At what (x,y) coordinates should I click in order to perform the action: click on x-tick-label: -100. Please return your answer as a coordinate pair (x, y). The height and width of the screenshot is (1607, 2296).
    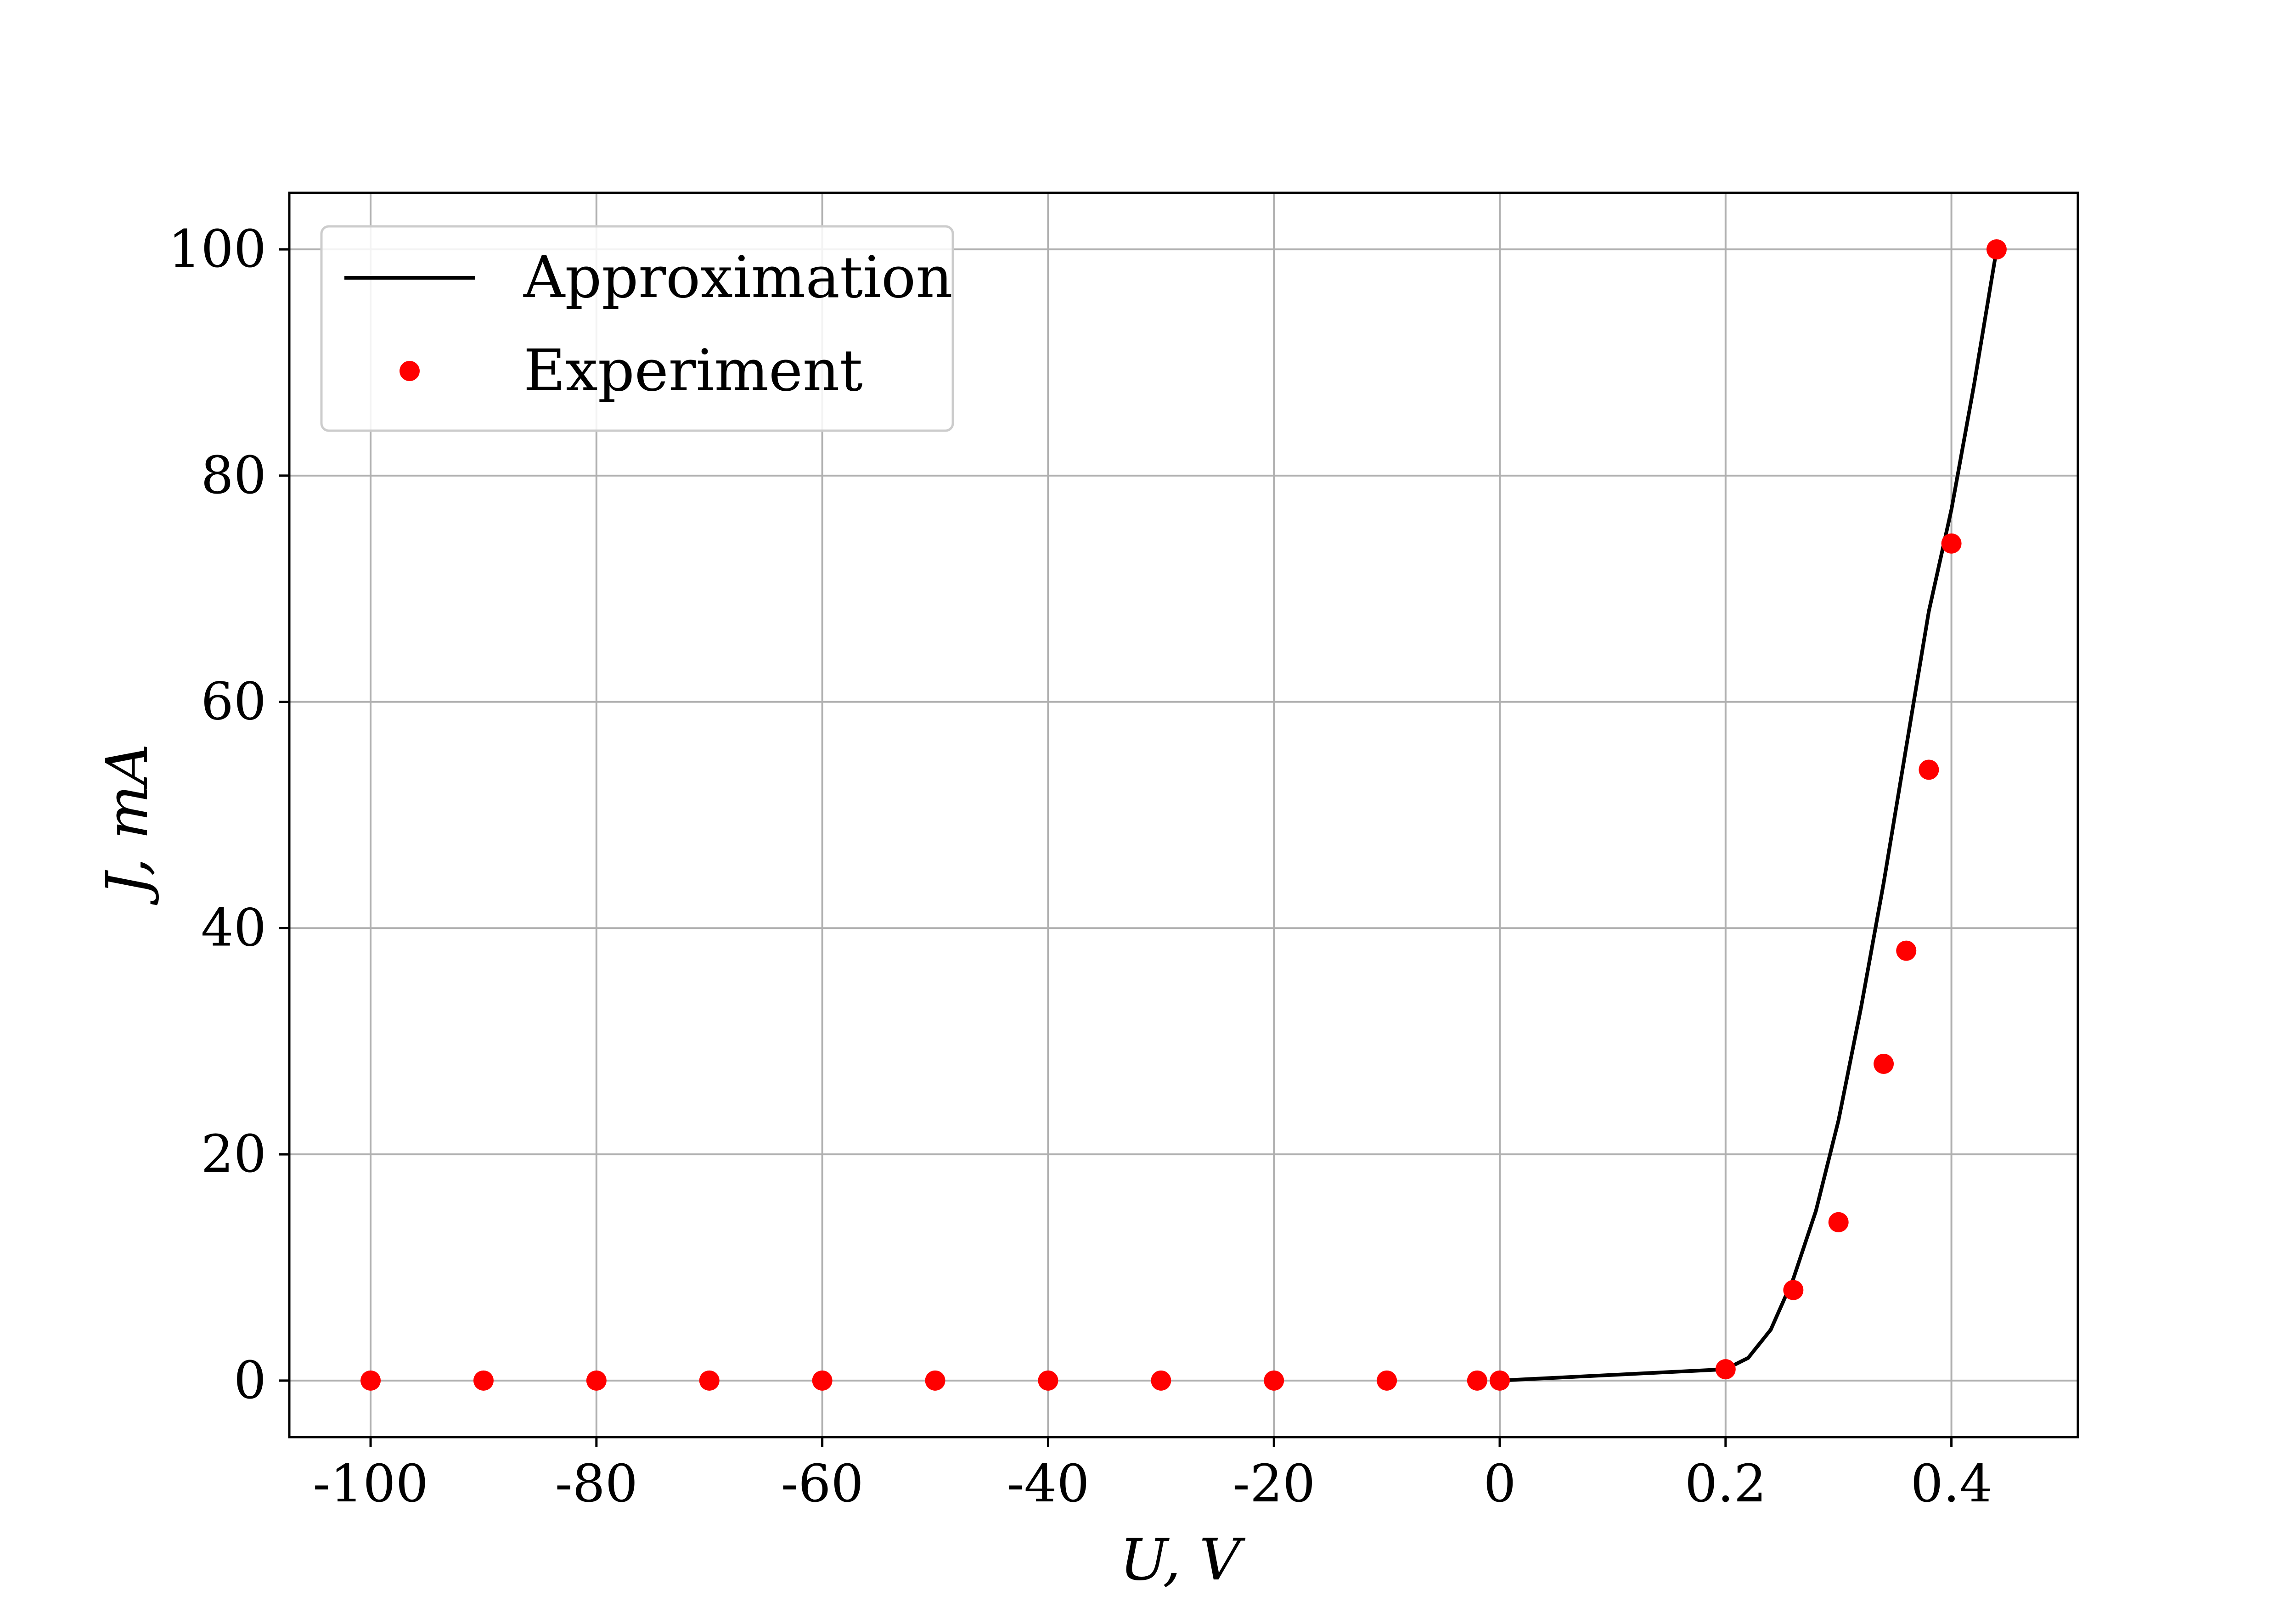
    Looking at the image, I should click on (370, 1484).